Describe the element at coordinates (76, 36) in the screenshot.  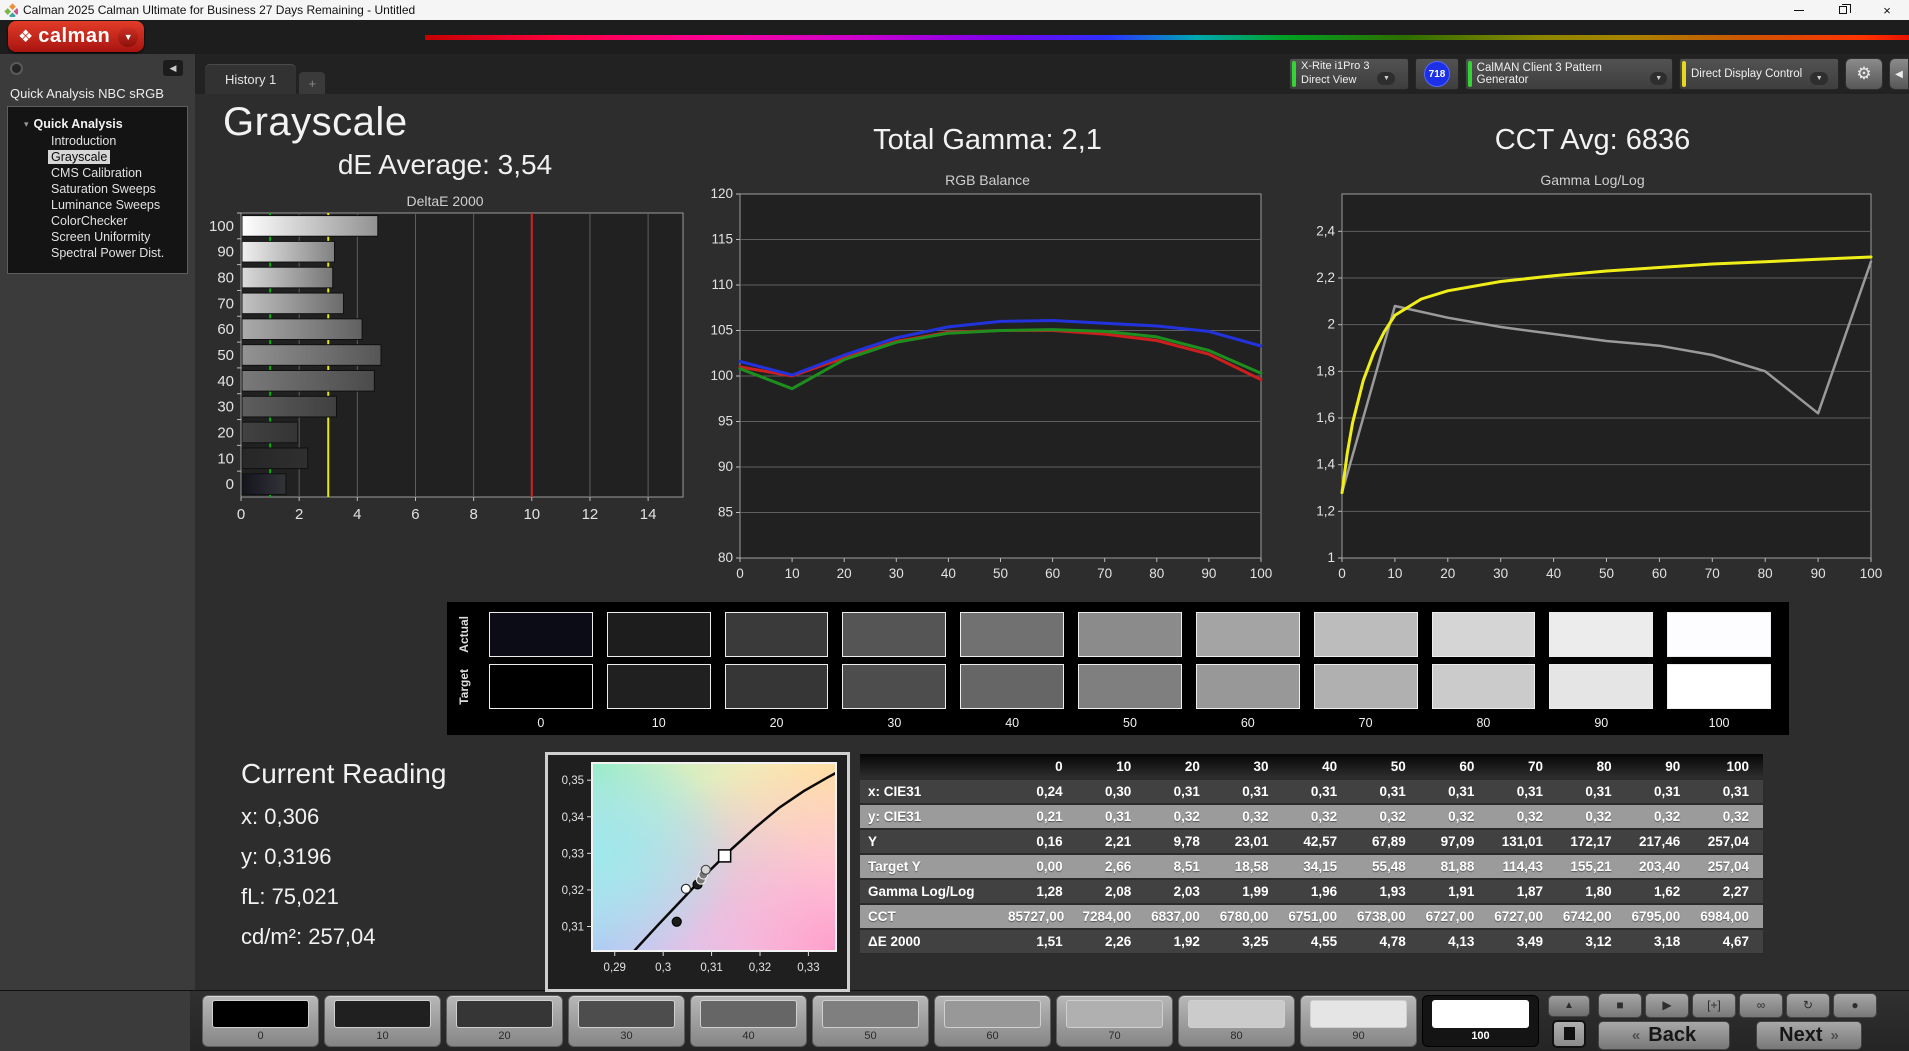
I see `calman-logo-button: ❖ calman ▼` at that location.